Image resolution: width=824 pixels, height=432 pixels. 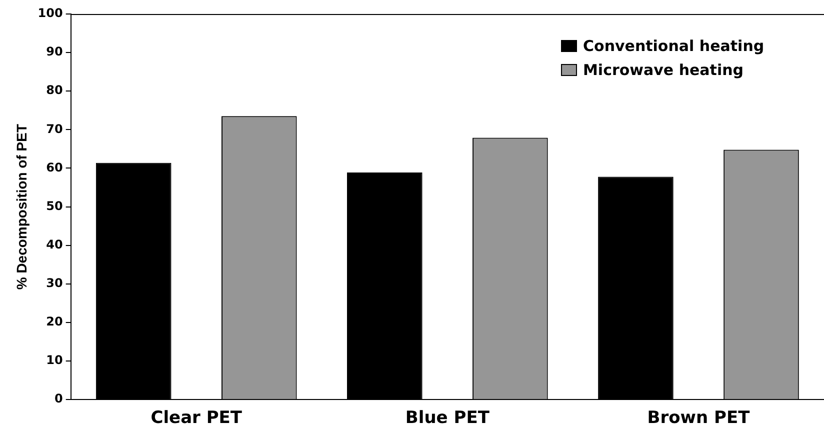 I want to click on y-tick-label: 90, so click(x=54, y=51).